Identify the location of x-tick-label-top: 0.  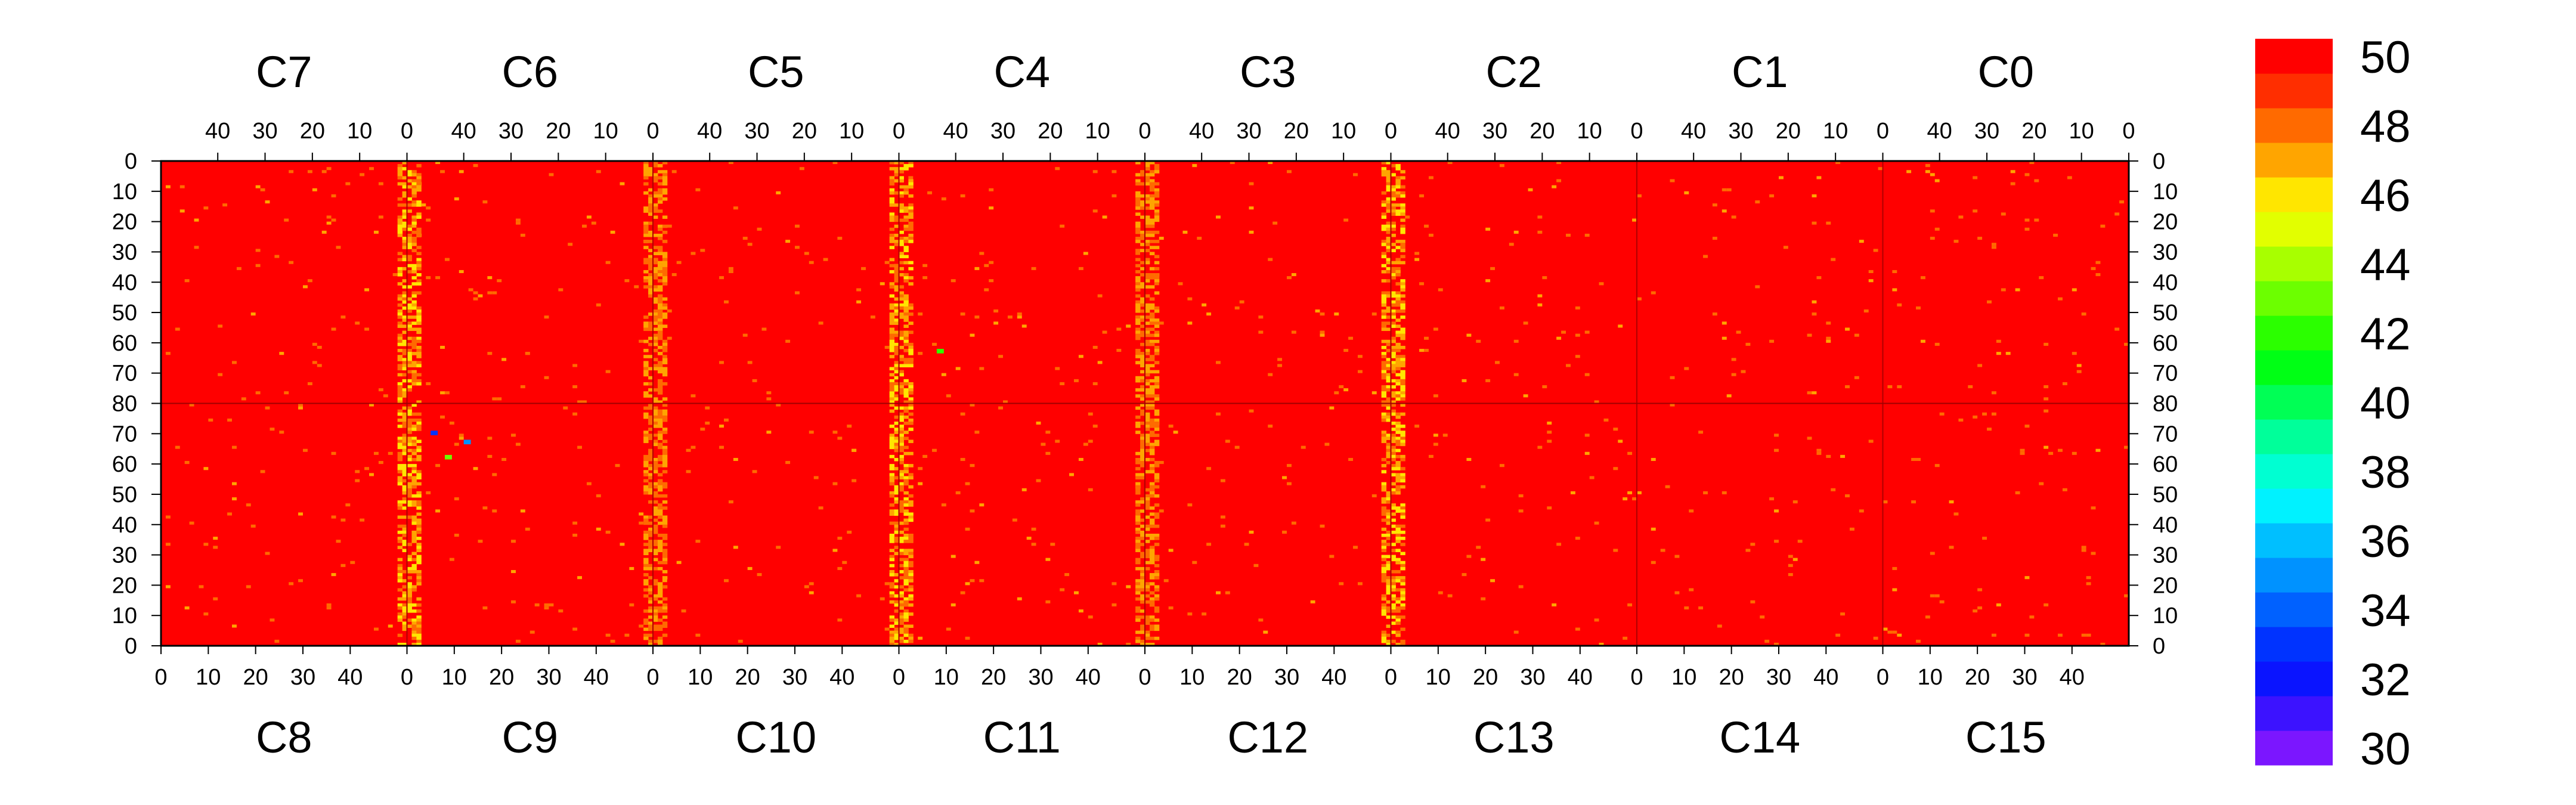
(899, 132).